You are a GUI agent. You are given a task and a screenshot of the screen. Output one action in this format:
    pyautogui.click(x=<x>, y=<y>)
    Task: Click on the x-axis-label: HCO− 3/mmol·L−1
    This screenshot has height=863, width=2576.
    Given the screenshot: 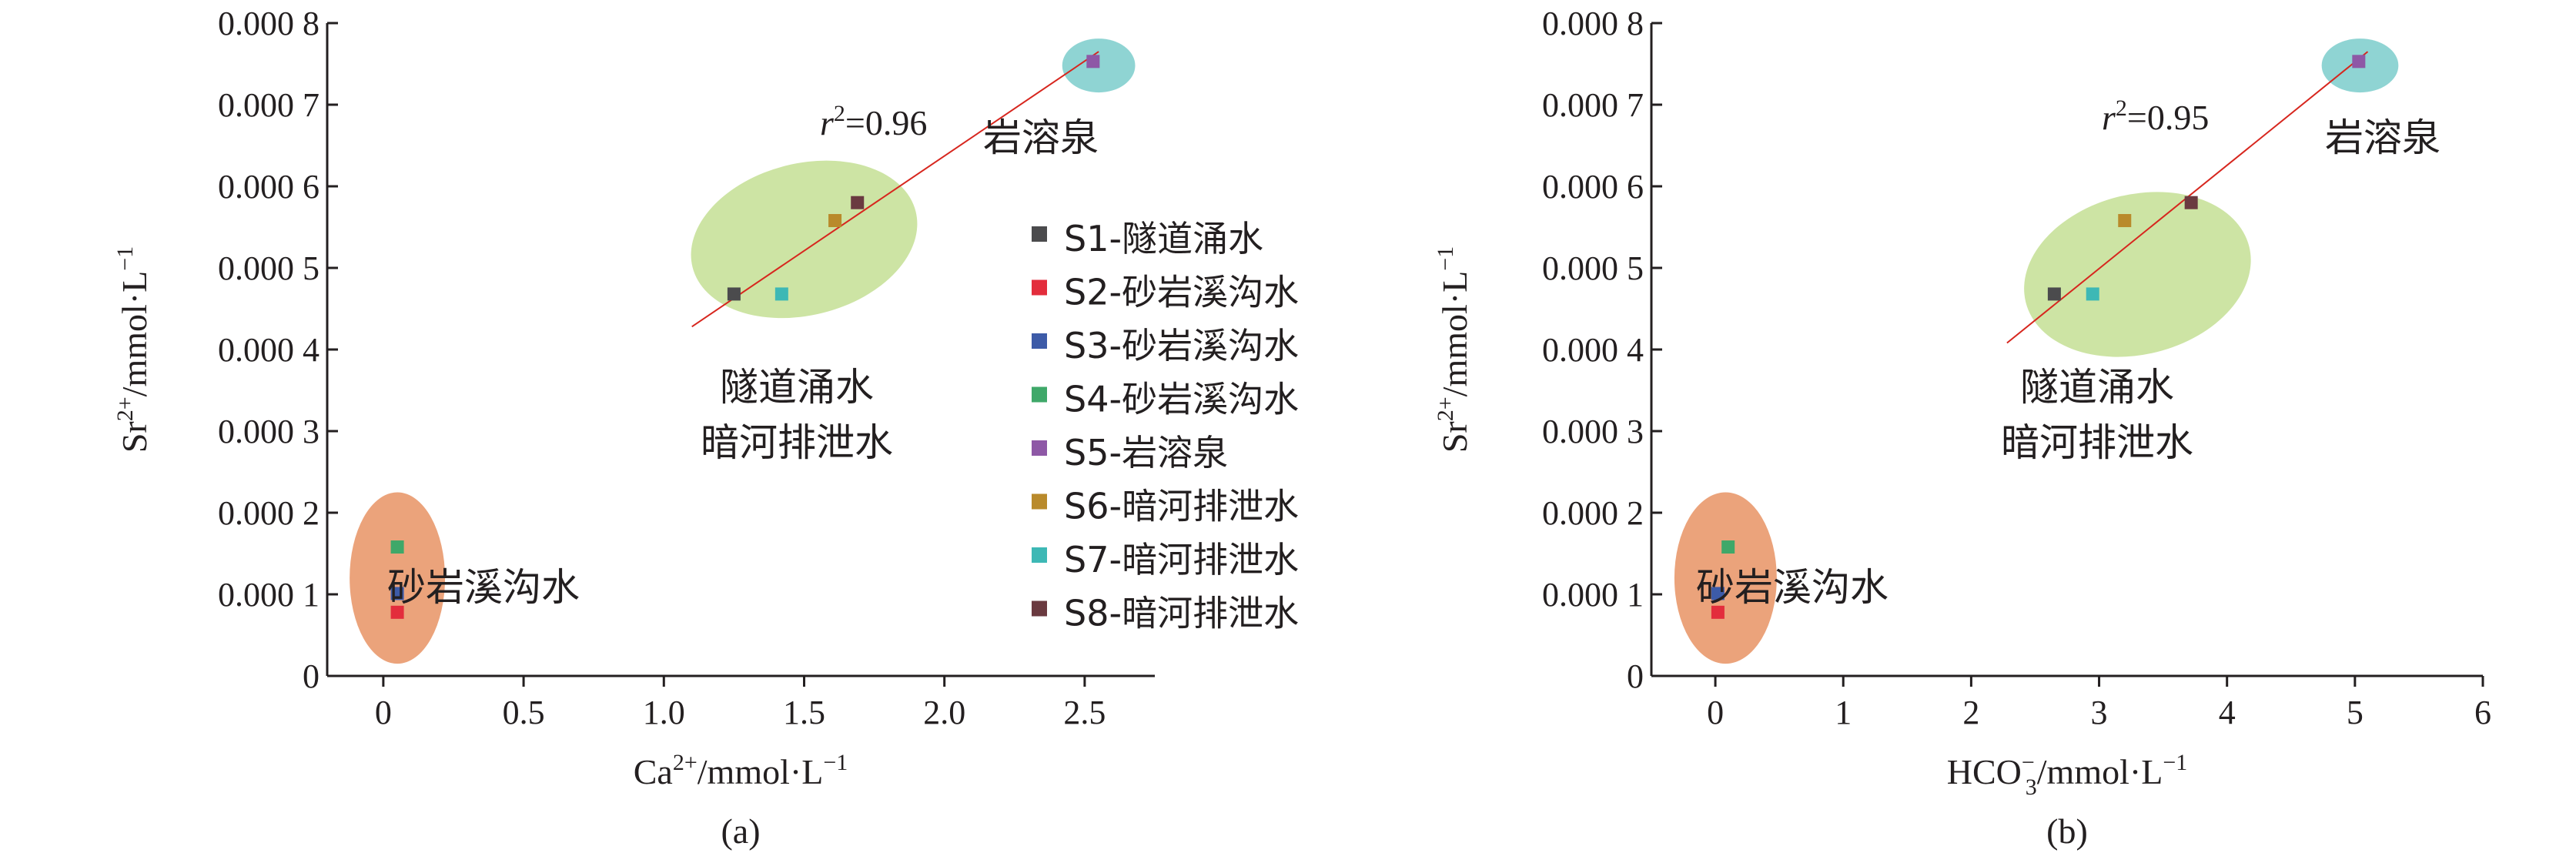 What is the action you would take?
    pyautogui.click(x=2067, y=775)
    